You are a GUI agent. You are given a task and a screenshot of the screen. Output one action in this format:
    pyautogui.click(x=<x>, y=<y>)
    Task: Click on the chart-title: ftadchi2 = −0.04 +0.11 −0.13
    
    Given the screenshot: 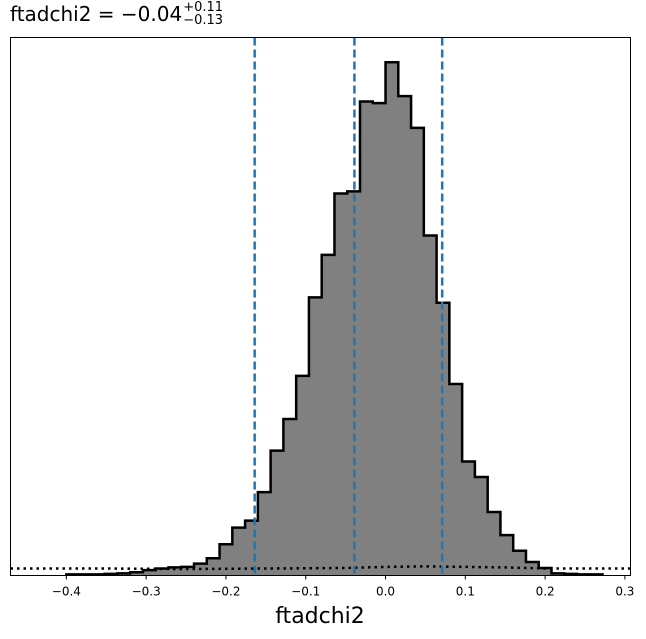 What is the action you would take?
    pyautogui.click(x=116, y=15)
    